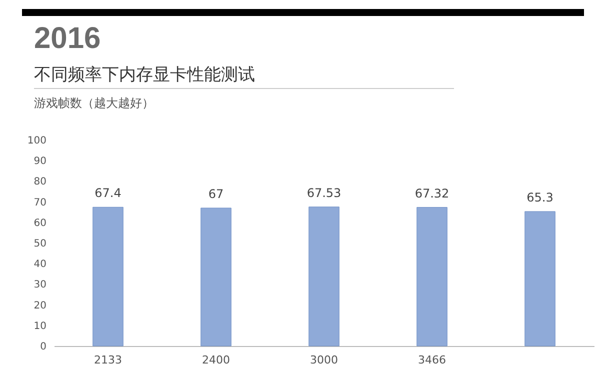 The height and width of the screenshot is (371, 600). I want to click on data-label: 67.32, so click(432, 193).